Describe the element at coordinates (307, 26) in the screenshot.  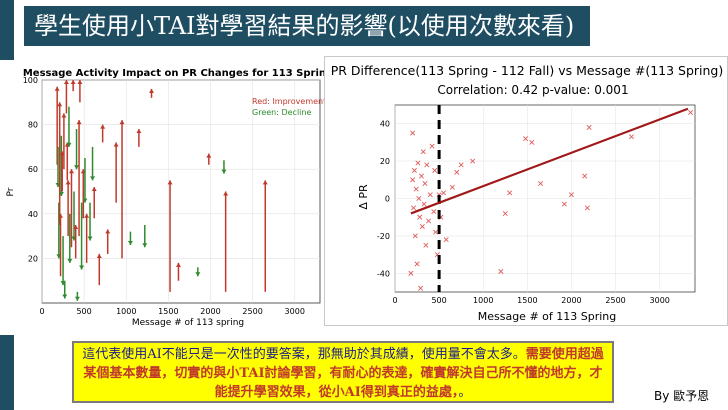
I see `title-bar: 學生使用小TAI對學習結果的影響(以使用次數來看)` at that location.